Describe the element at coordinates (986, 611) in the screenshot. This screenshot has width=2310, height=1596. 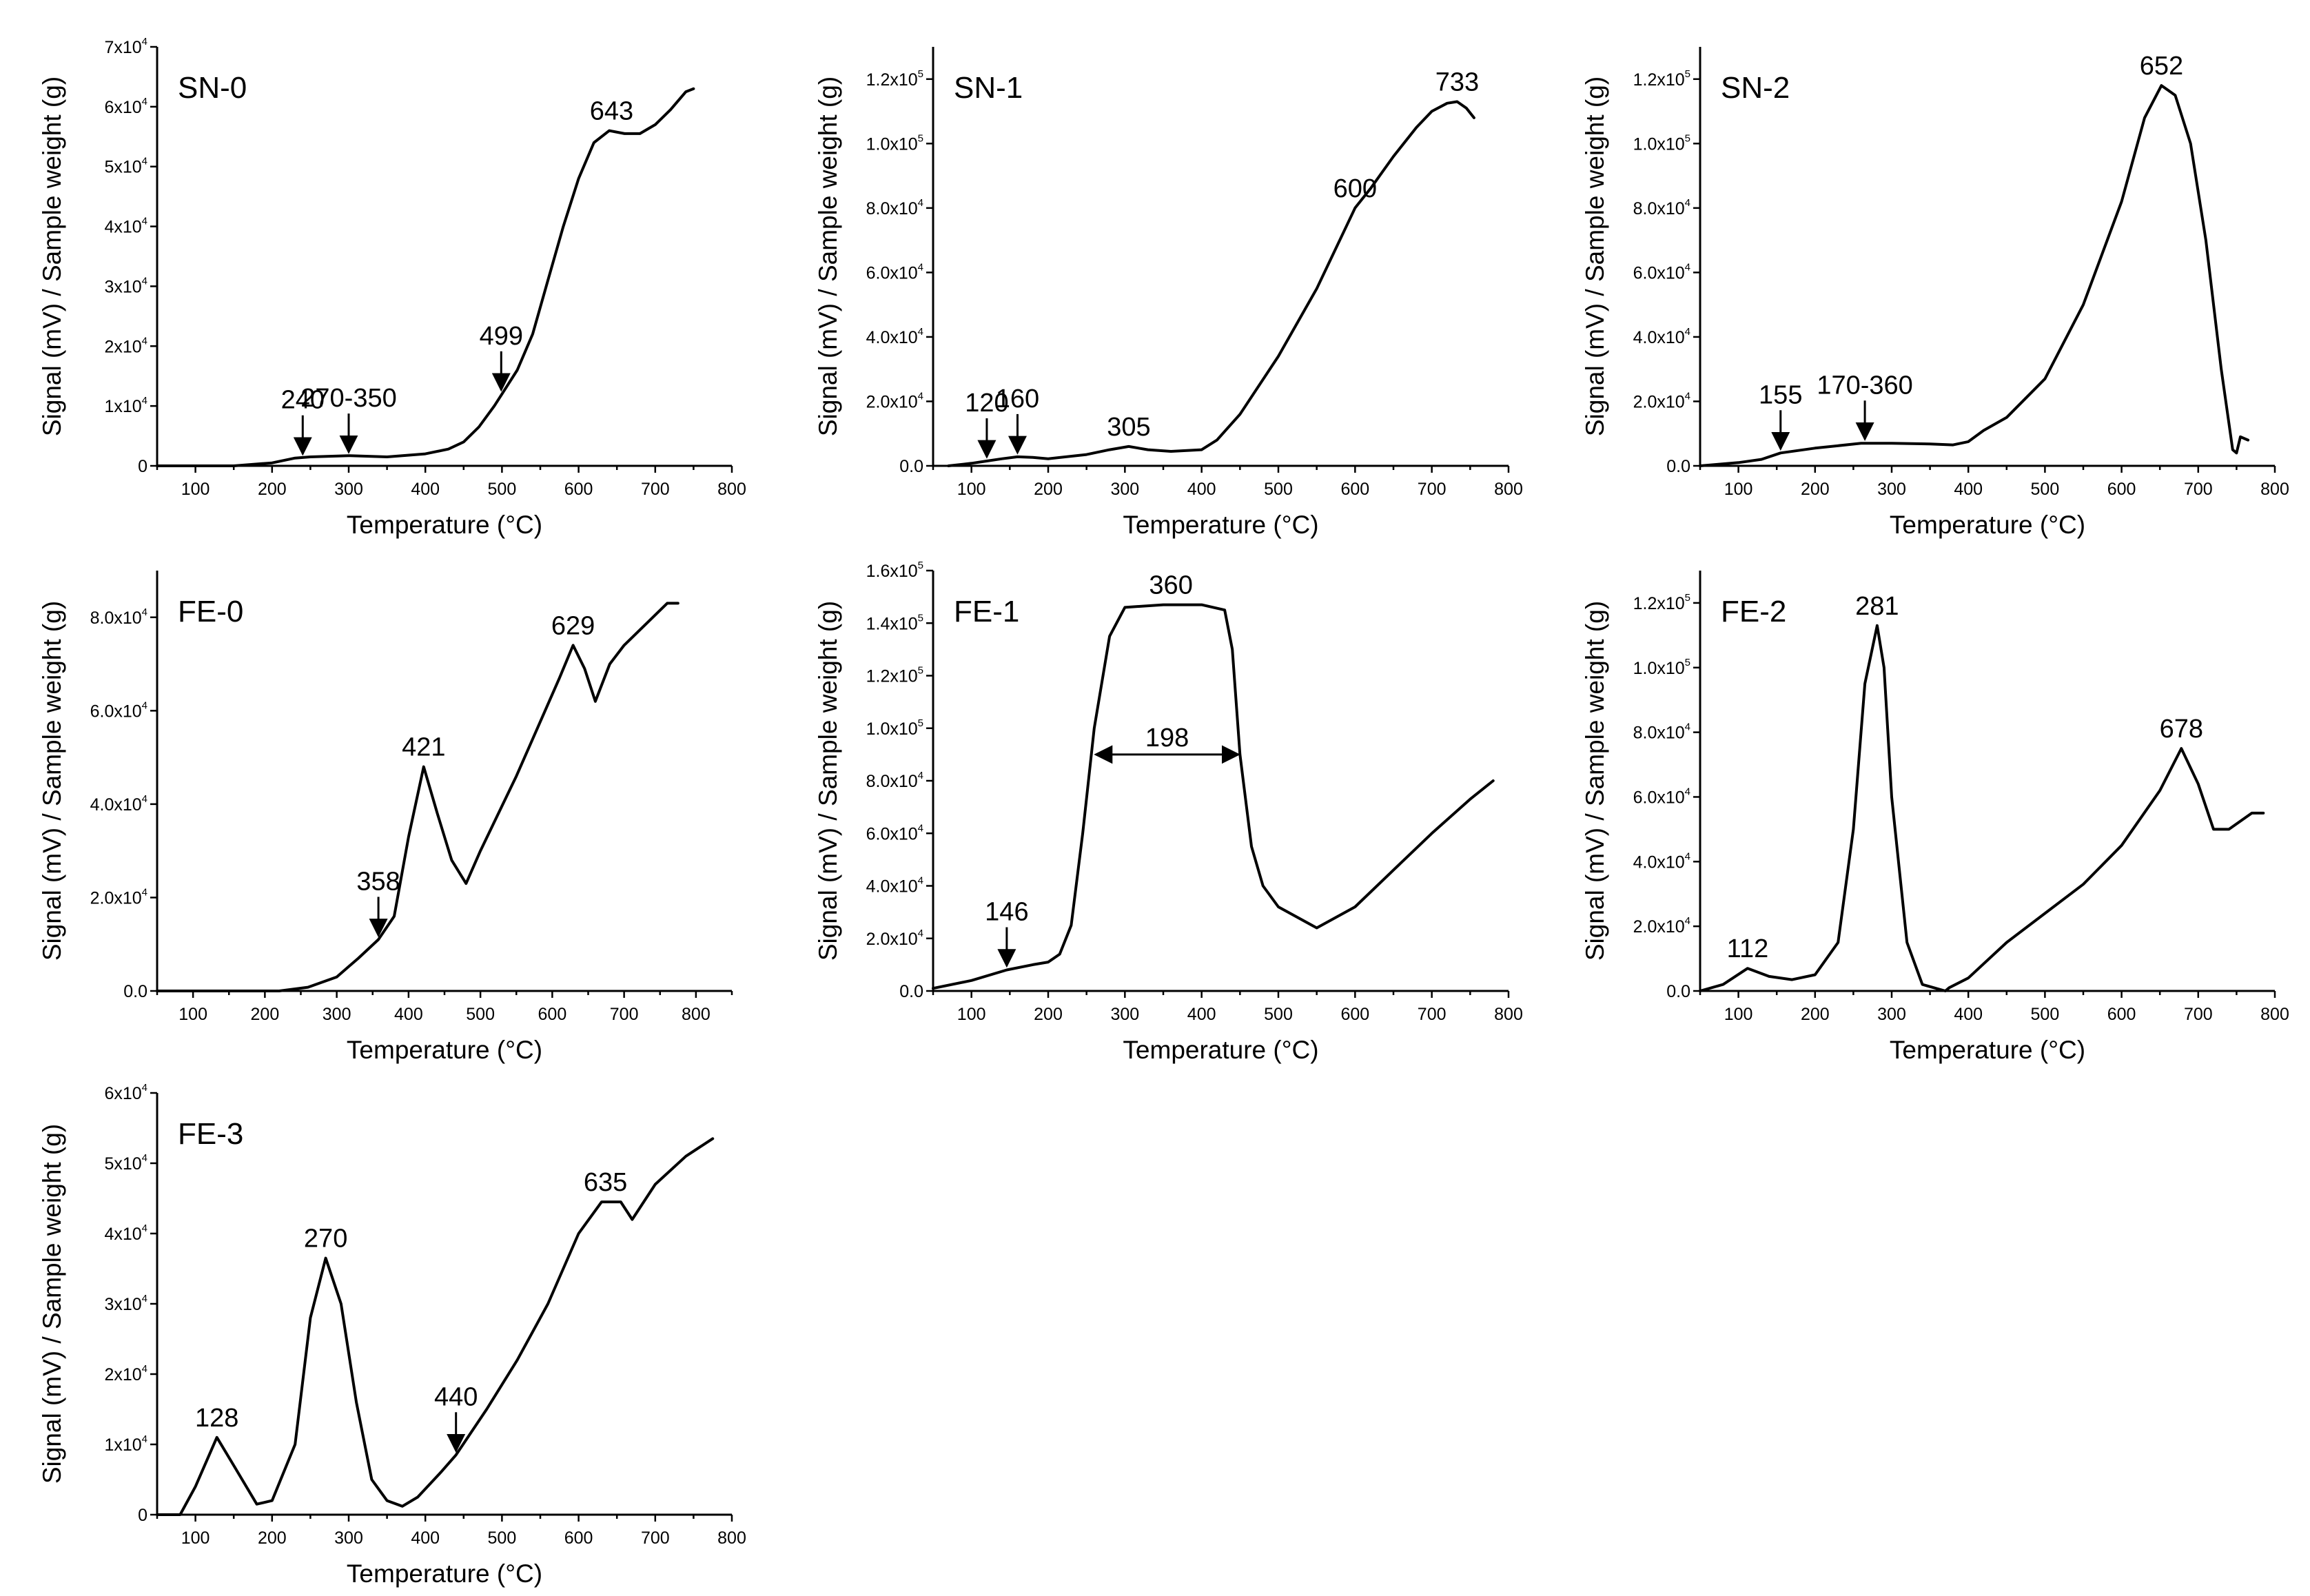
I see `panel-label: FE-1` at that location.